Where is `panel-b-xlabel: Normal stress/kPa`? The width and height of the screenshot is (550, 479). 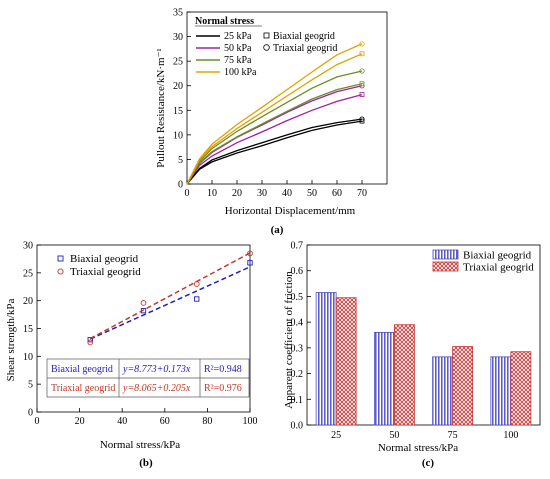
panel-b-xlabel: Normal stress/kPa is located at coordinates (140, 445).